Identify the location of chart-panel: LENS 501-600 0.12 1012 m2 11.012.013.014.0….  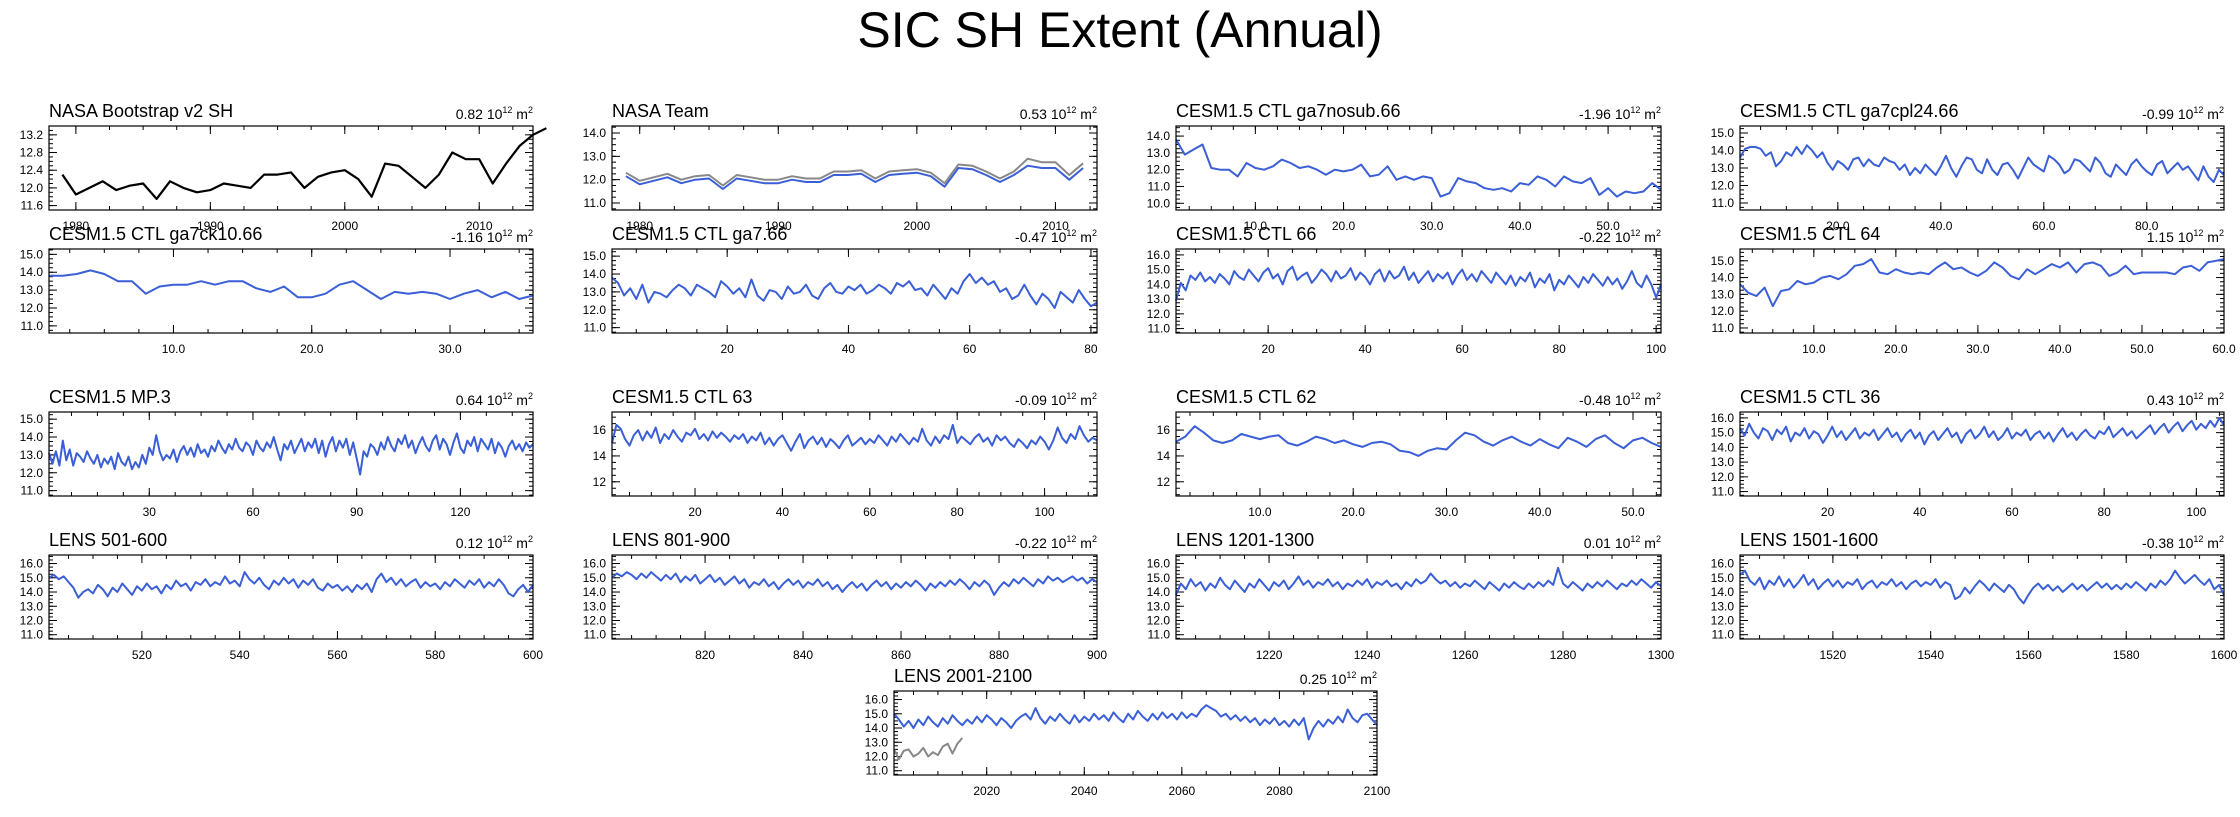
(282, 596).